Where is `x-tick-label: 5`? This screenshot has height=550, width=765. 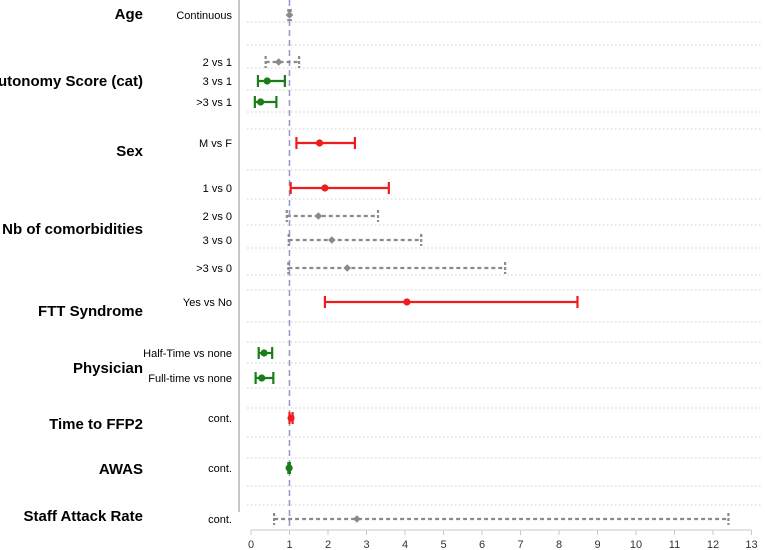
x-tick-label: 5 is located at coordinates (443, 544).